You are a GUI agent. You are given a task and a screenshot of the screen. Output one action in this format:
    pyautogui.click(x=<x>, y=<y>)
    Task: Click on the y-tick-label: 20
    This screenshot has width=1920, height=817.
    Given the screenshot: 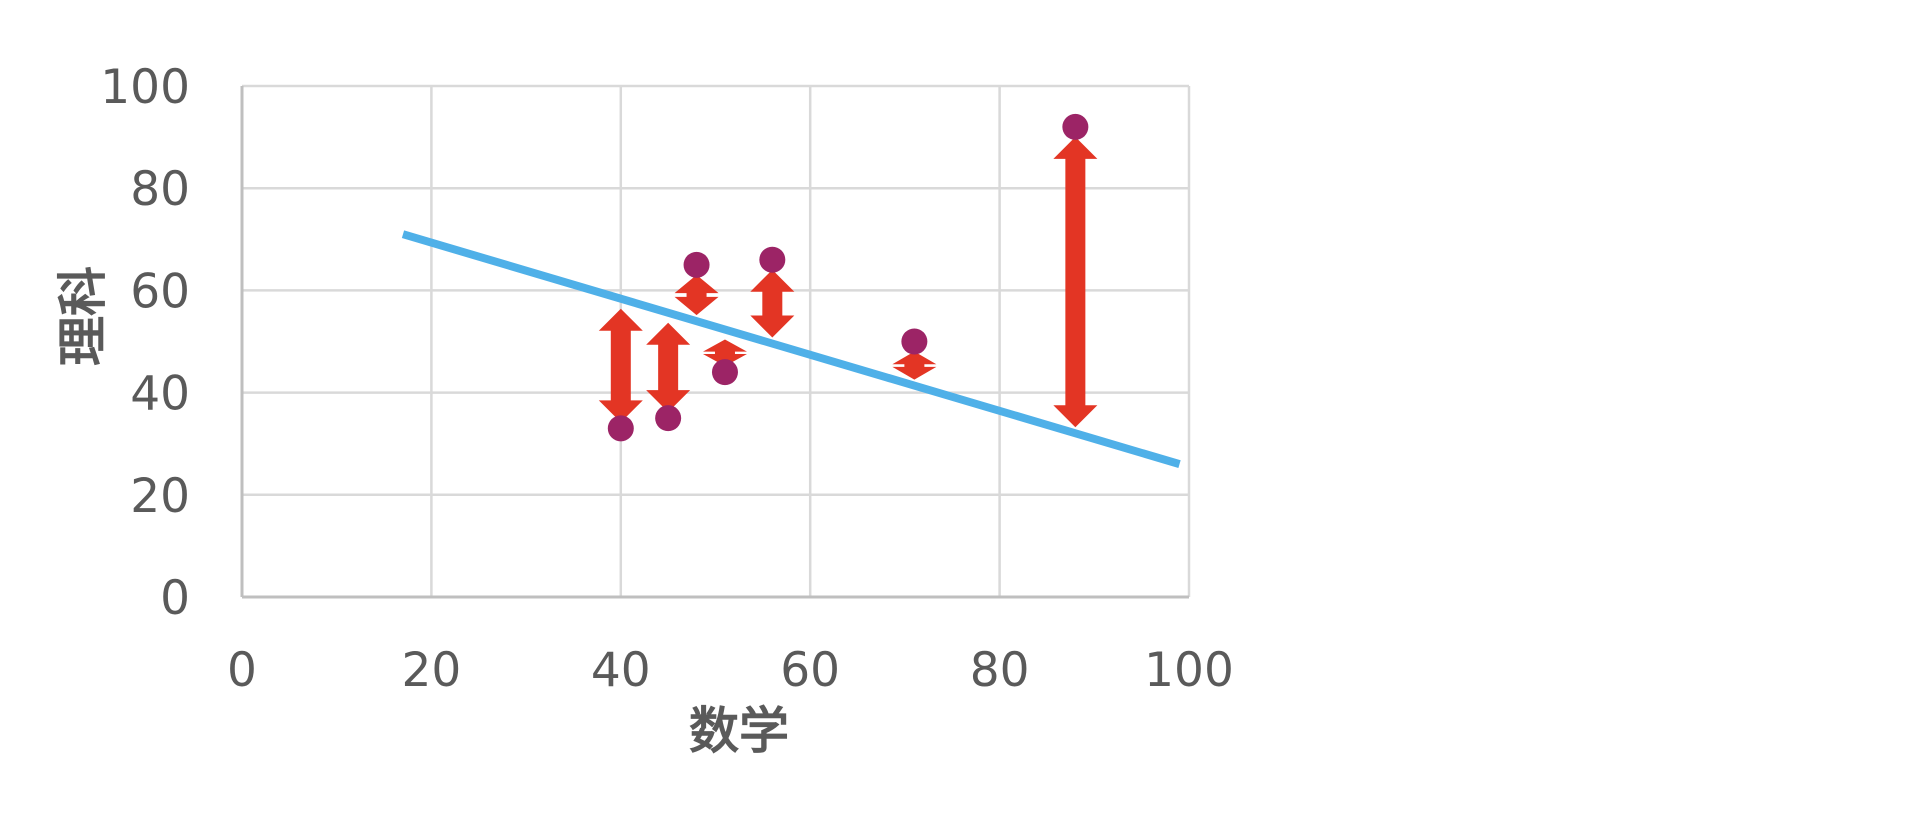 What is the action you would take?
    pyautogui.click(x=160, y=496)
    